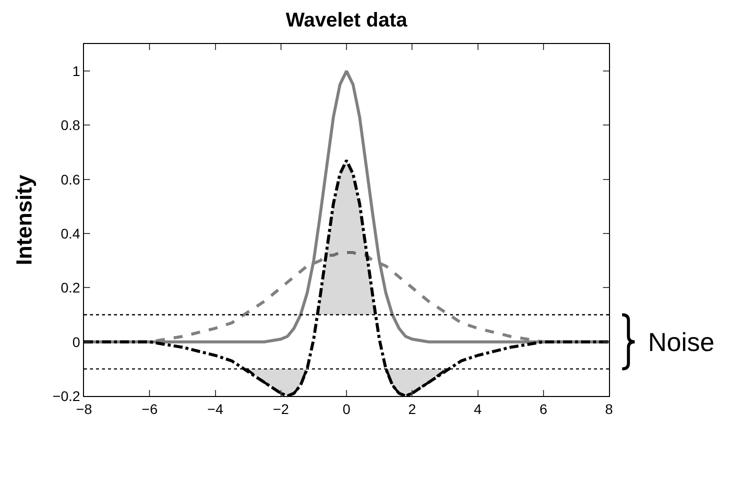 The width and height of the screenshot is (755, 491). Describe the element at coordinates (543, 408) in the screenshot. I see `x-tick-label: 6` at that location.